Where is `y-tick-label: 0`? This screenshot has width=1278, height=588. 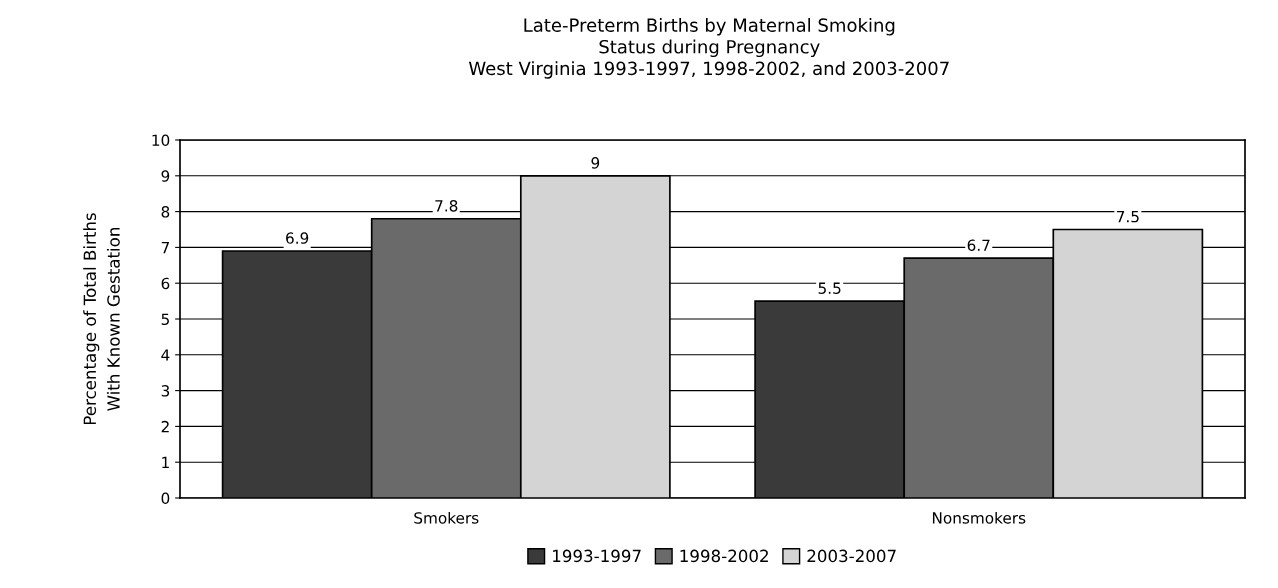
y-tick-label: 0 is located at coordinates (165, 498).